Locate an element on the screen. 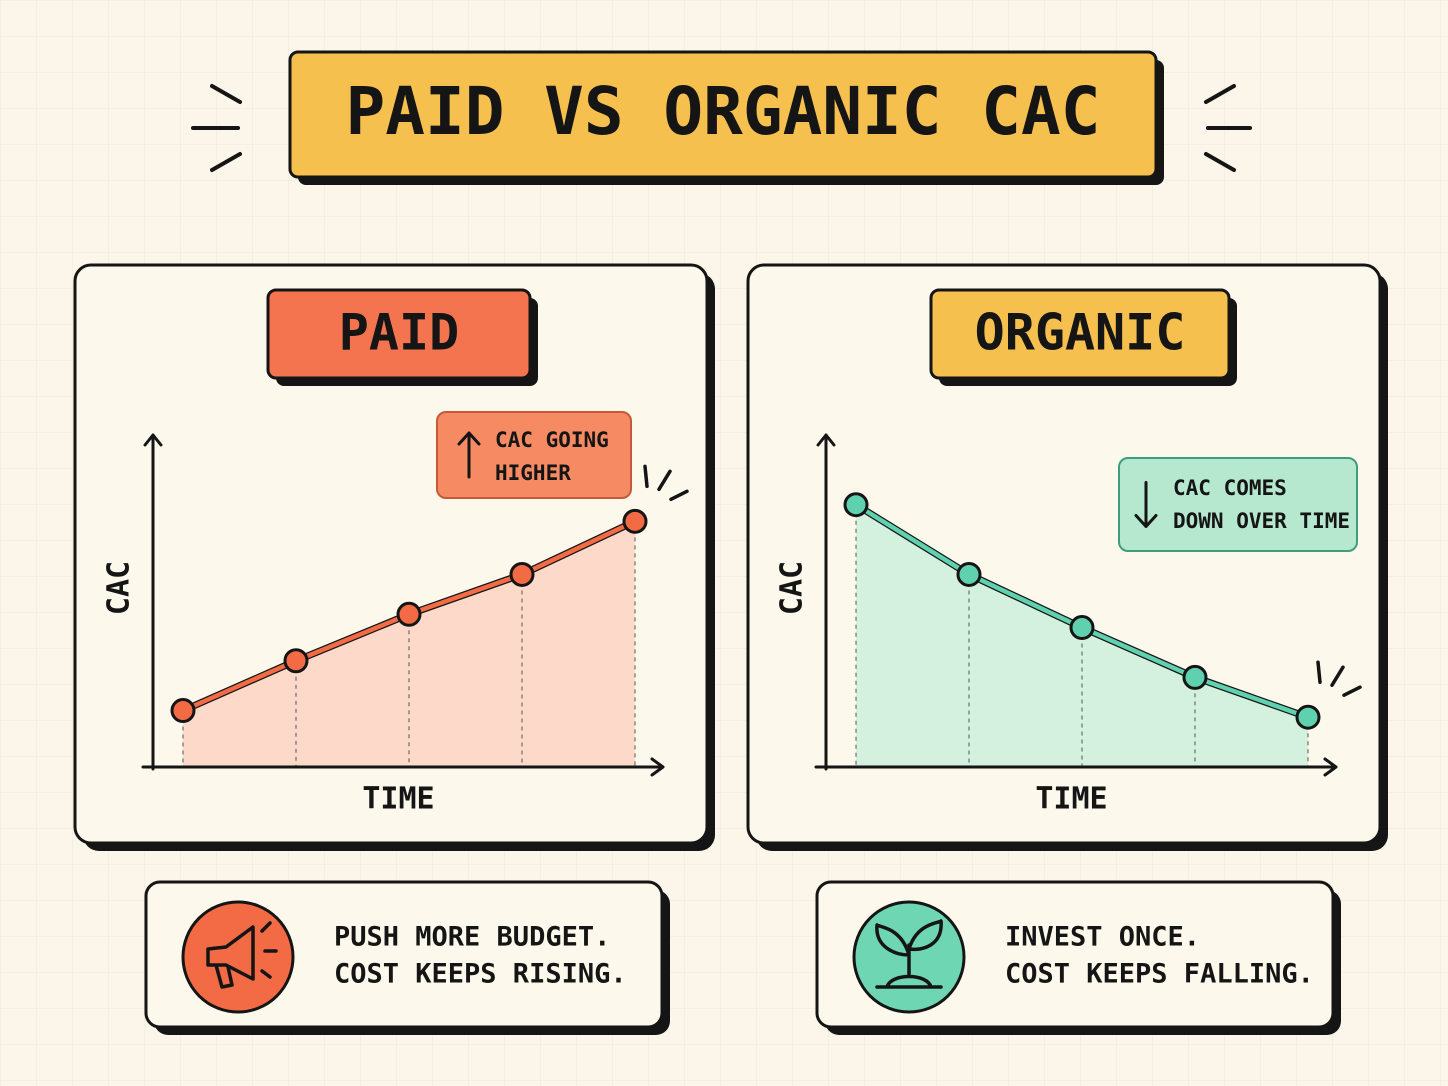 The image size is (1448, 1086). footer-text: COST KEEPS FALLING. is located at coordinates (1159, 974).